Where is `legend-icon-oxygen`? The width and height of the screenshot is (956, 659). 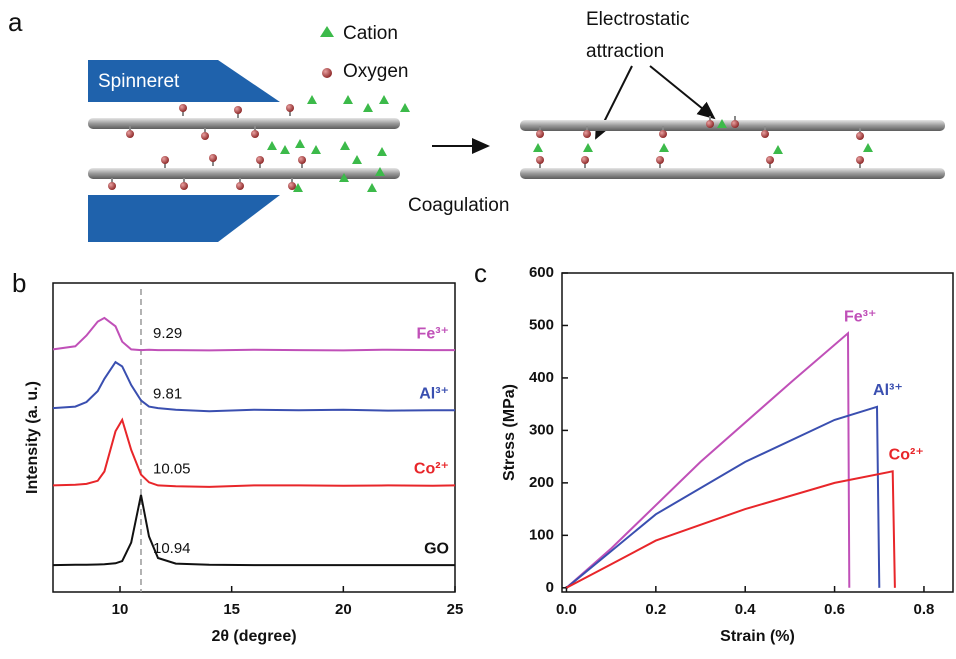
legend-icon-oxygen is located at coordinates (327, 73).